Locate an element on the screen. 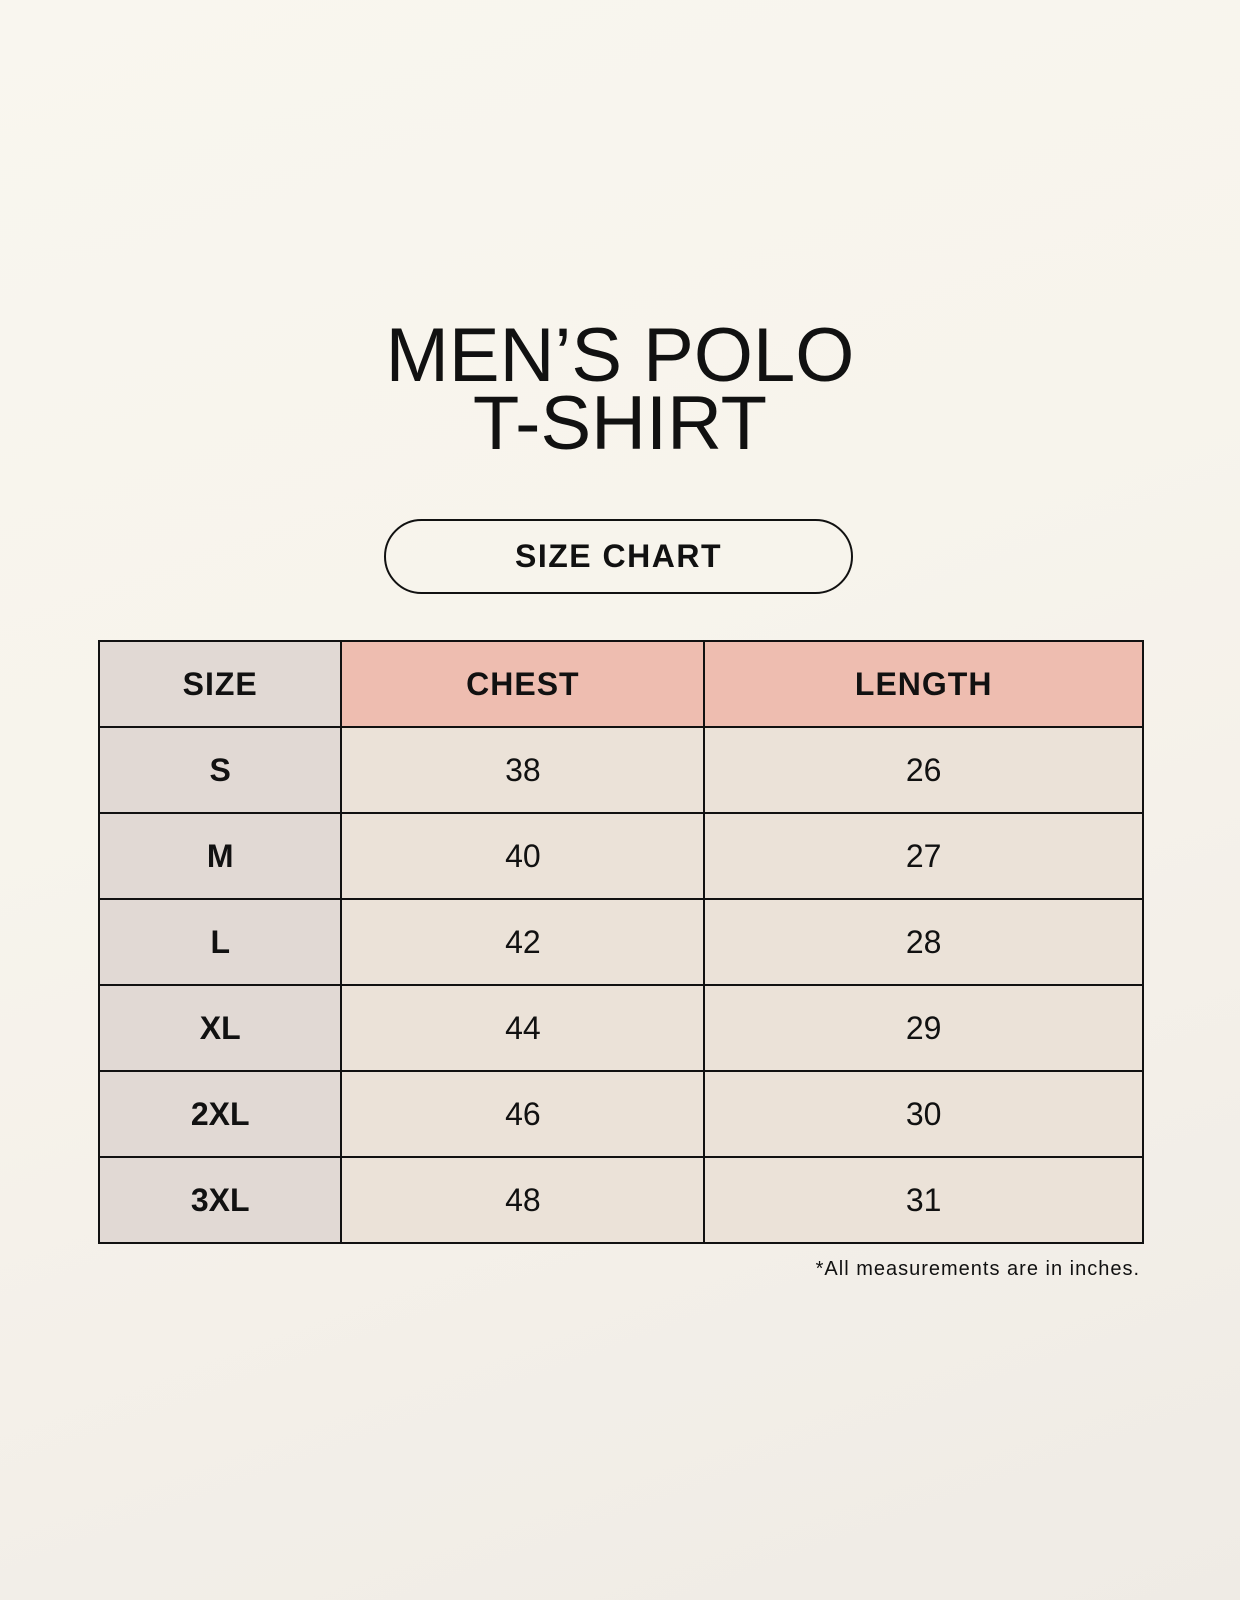 Image resolution: width=1240 pixels, height=1600 pixels. table-row: 3XL 48 31 is located at coordinates (620, 1200).